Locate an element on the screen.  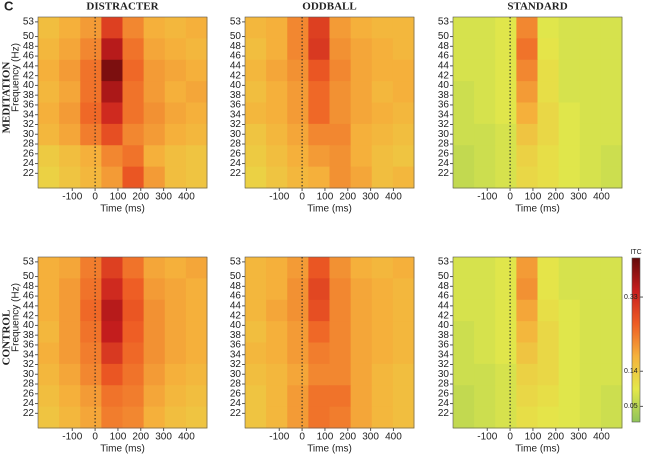
y-tick-label: 26 is located at coordinates (236, 153).